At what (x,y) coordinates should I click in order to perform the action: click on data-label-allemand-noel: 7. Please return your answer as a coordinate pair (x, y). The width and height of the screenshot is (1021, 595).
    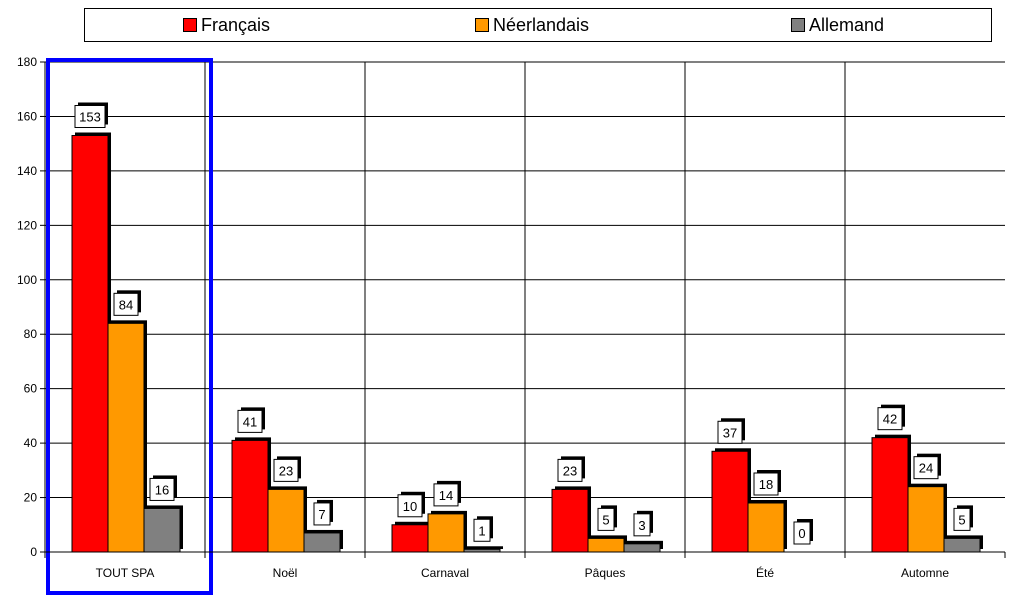
    Looking at the image, I should click on (321, 514).